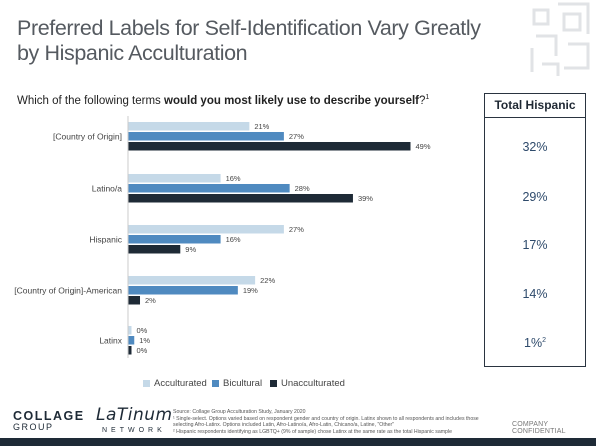 The height and width of the screenshot is (446, 596). I want to click on legend-unacculturated: Unacculturated, so click(307, 383).